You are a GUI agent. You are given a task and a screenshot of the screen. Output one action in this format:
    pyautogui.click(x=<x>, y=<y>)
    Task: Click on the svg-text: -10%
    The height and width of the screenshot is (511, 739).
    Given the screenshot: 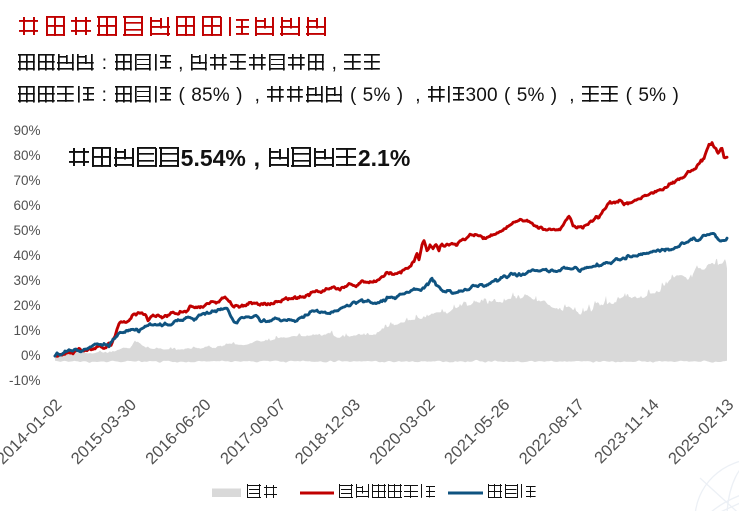 What is the action you would take?
    pyautogui.click(x=25, y=380)
    